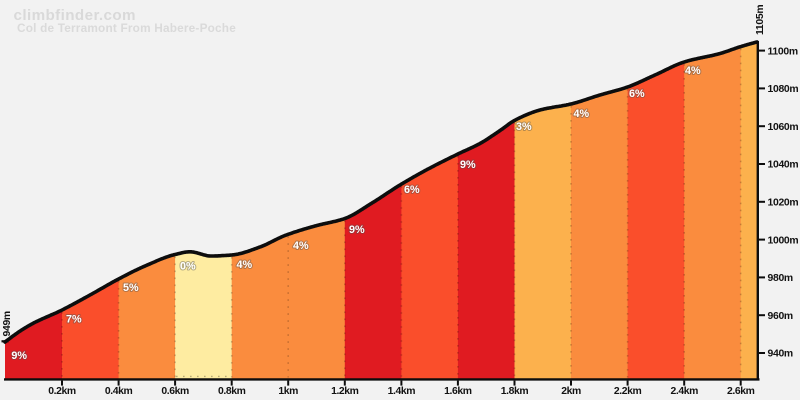  Describe the element at coordinates (524, 127) in the screenshot. I see `svg-text: 3%` at that location.